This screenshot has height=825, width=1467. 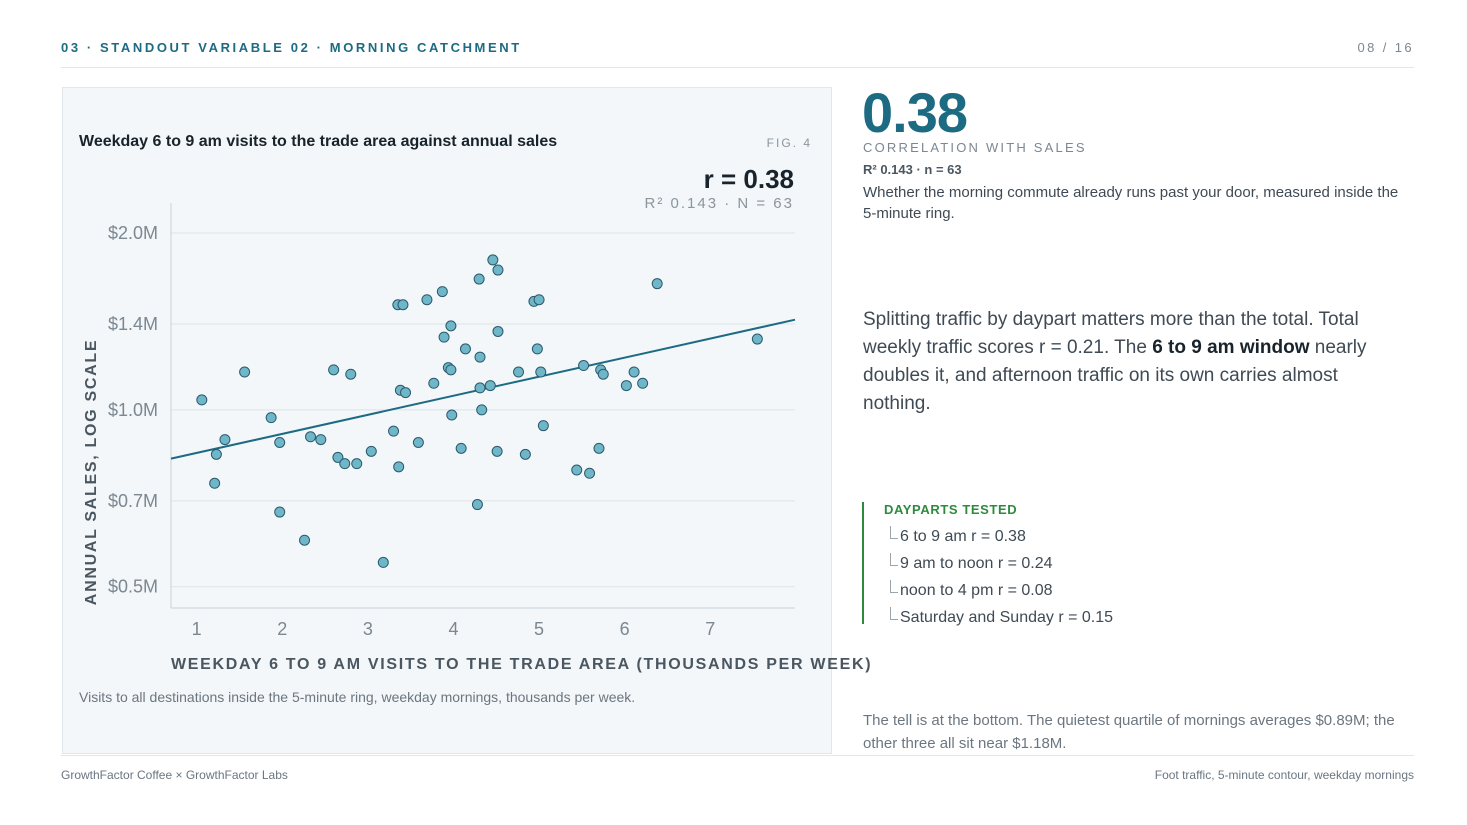 What do you see at coordinates (912, 169) in the screenshot?
I see `stat-sub: R² 0.143 · n = 63` at bounding box center [912, 169].